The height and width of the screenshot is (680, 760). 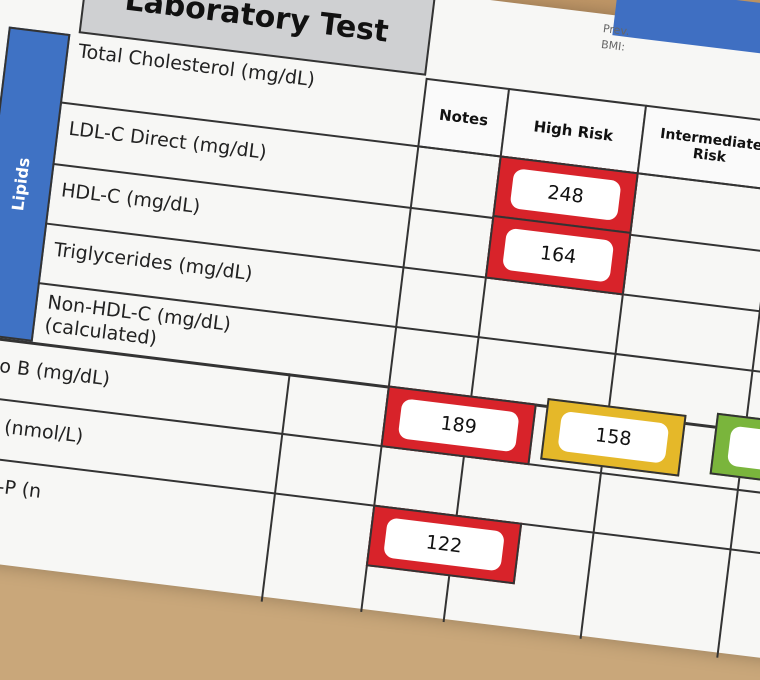 I want to click on lipids-section-label: Lipids, so click(x=21, y=184).